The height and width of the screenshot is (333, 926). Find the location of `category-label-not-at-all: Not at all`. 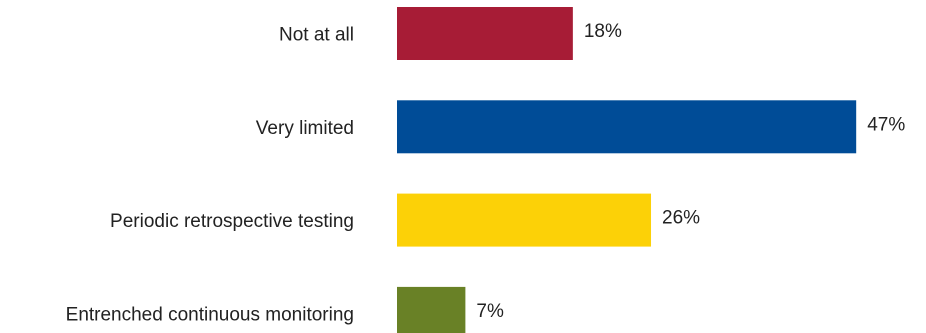

category-label-not-at-all: Not at all is located at coordinates (316, 35).